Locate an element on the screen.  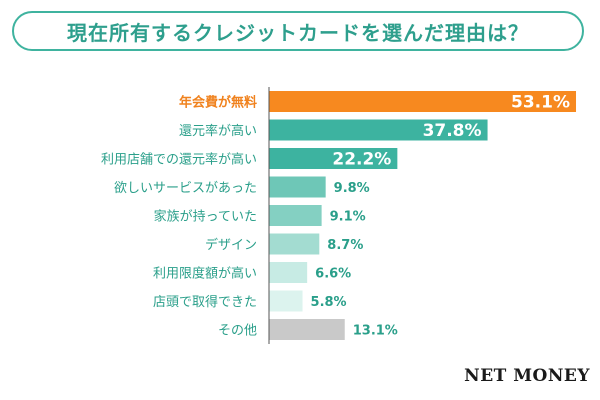
value-label-0: 53.1% is located at coordinates (540, 103).